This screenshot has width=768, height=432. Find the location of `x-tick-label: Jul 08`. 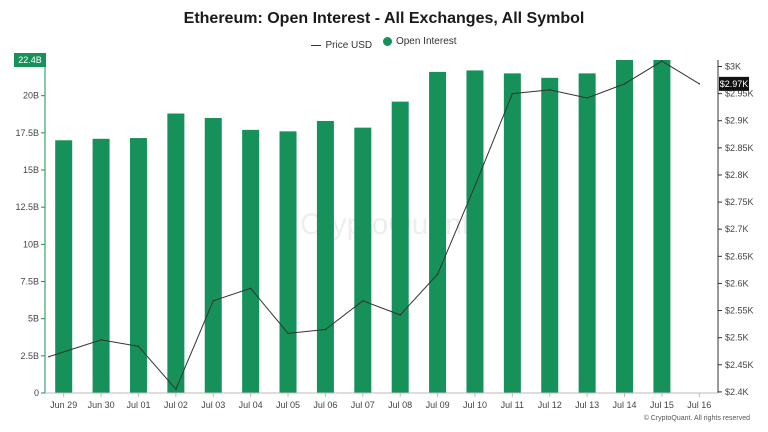

x-tick-label: Jul 08 is located at coordinates (400, 405).